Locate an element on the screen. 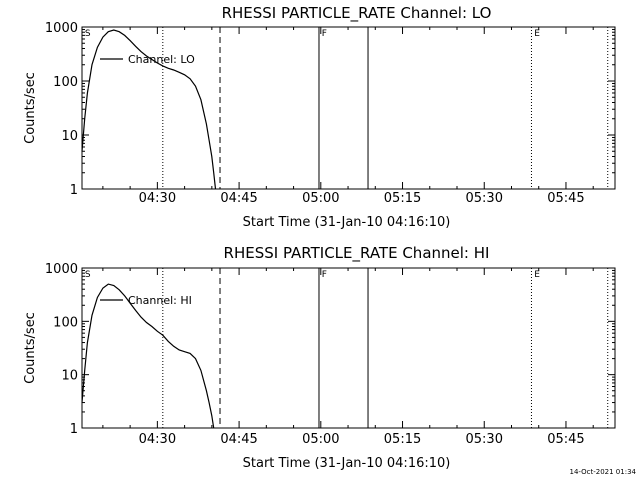 The image size is (640, 485). footer-timestamp: 14-Oct-2021 01:34 is located at coordinates (603, 472).